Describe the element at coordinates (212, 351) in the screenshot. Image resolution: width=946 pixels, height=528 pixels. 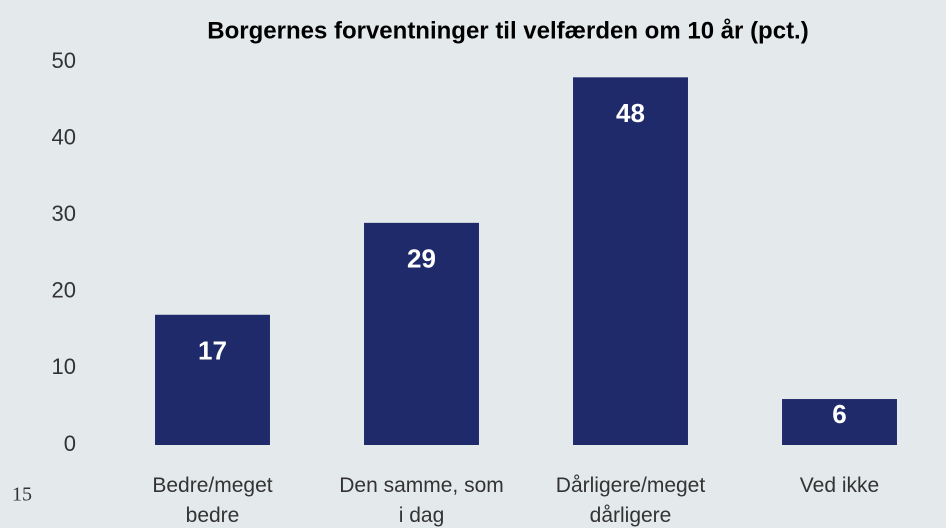
I see `value-label: 17` at that location.